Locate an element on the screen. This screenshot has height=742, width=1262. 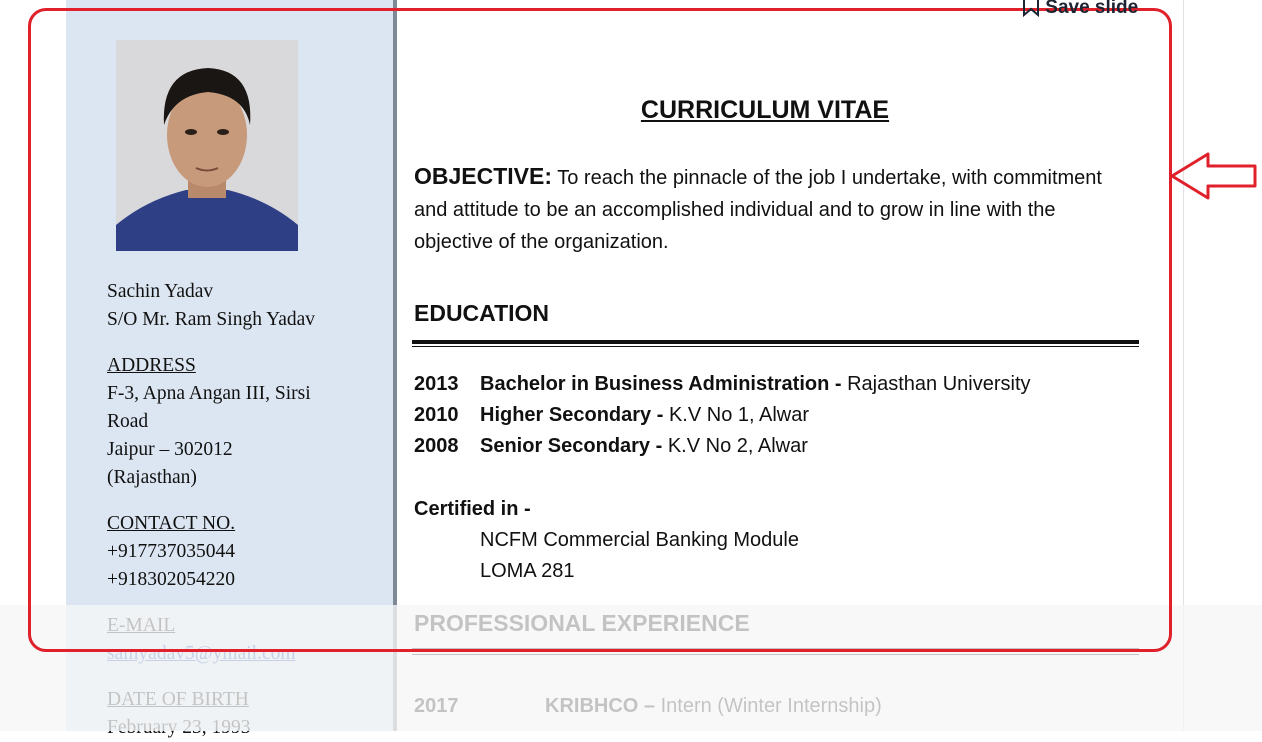
year: 2013 is located at coordinates (436, 384).